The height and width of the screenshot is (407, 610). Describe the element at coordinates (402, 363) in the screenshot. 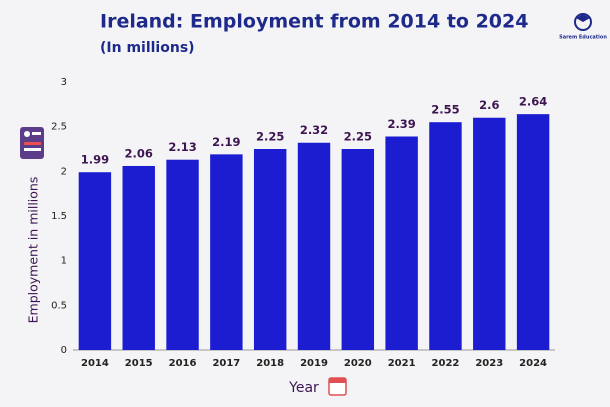

I see `x-tick-label: 2021` at that location.